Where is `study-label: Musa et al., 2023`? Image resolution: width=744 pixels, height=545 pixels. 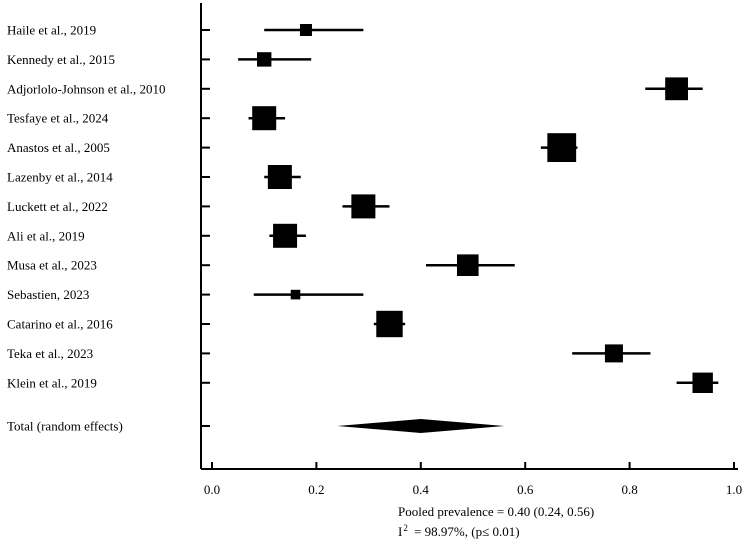 study-label: Musa et al., 2023 is located at coordinates (52, 265).